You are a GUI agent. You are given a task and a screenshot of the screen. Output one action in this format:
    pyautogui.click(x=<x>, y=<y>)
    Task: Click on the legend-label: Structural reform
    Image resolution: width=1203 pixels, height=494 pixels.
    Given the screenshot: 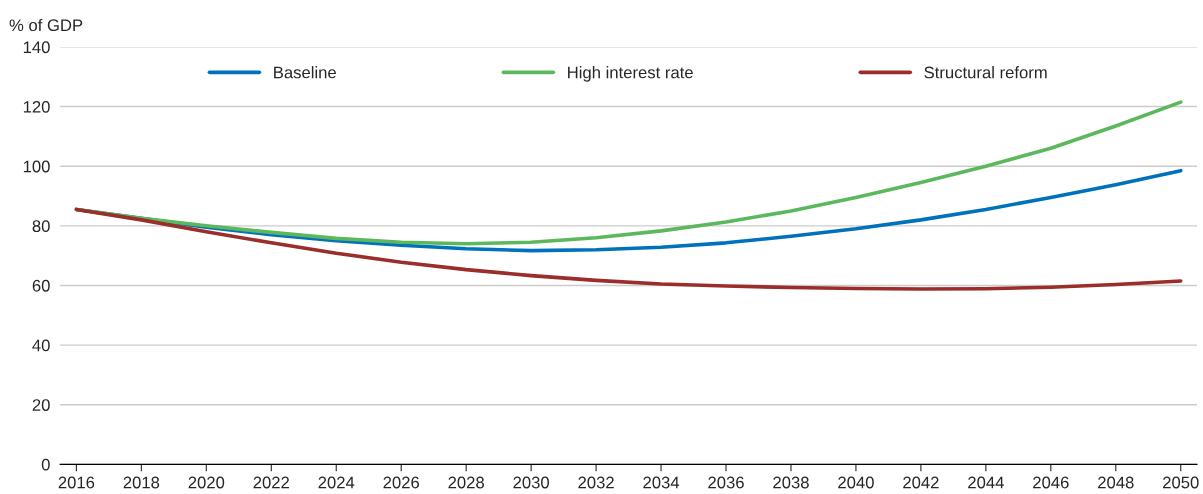 What is the action you would take?
    pyautogui.click(x=985, y=72)
    